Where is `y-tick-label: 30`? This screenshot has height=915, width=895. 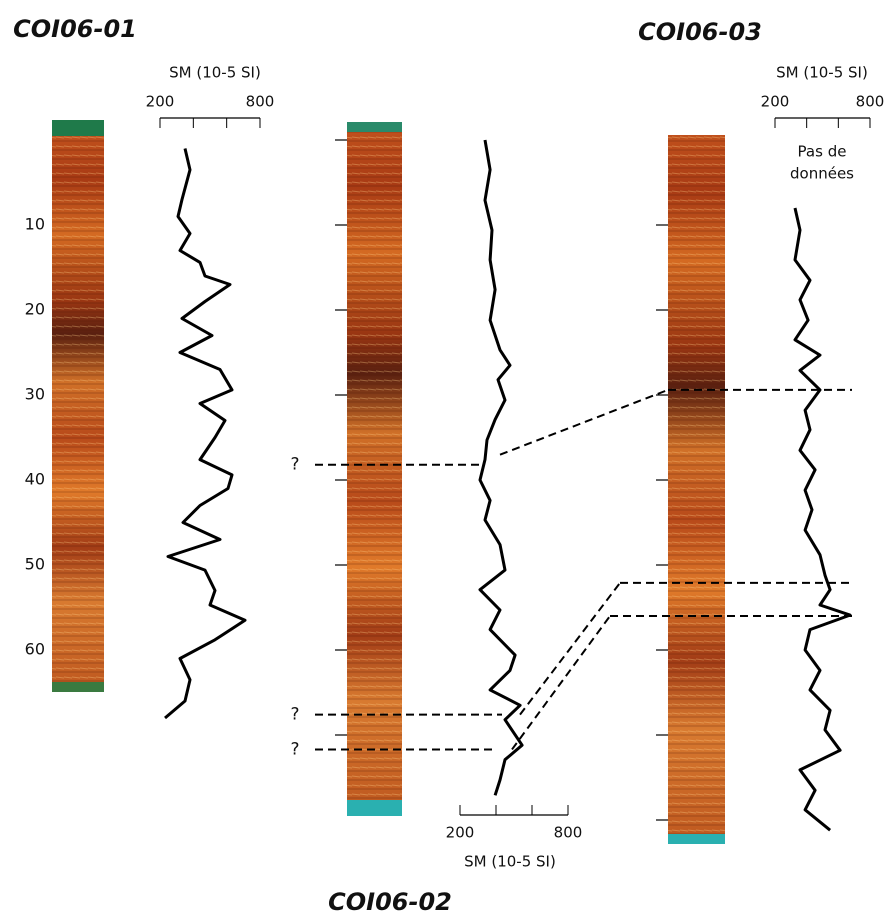 y-tick-label: 30 is located at coordinates (35, 394).